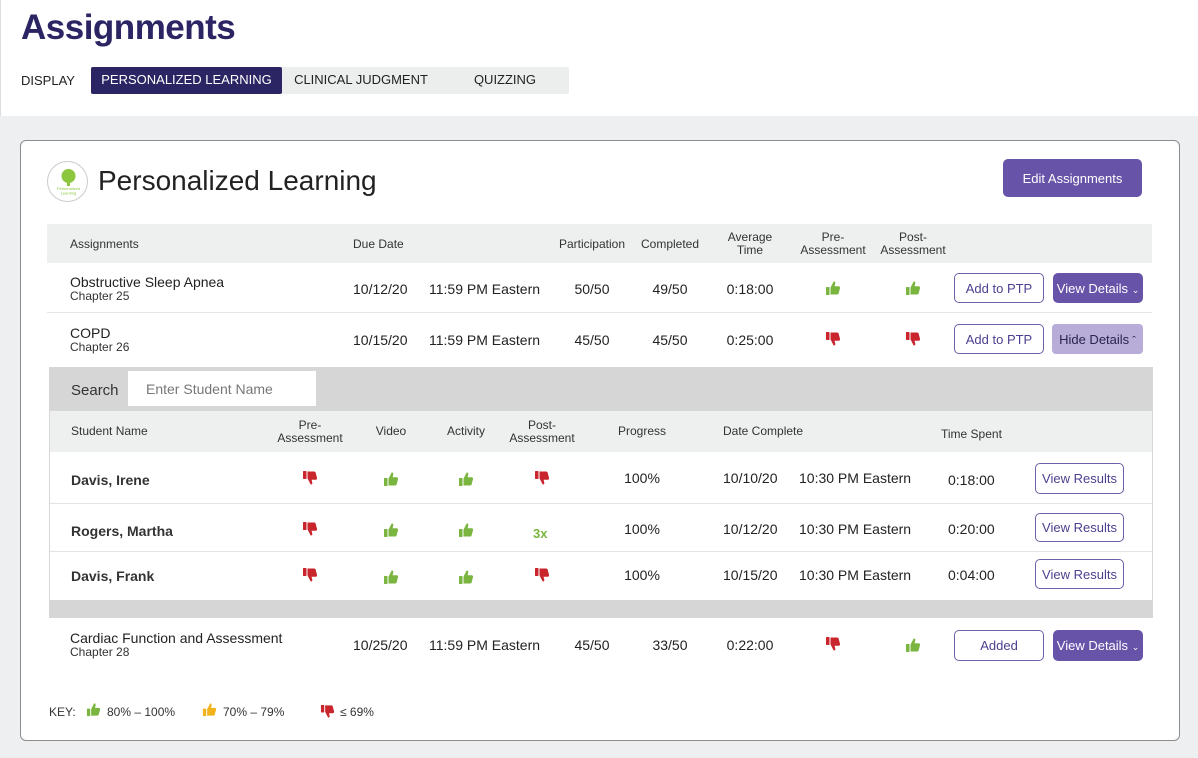  Describe the element at coordinates (855, 478) in the screenshot. I see `time-complete: 10:30 PM Eastern` at that location.